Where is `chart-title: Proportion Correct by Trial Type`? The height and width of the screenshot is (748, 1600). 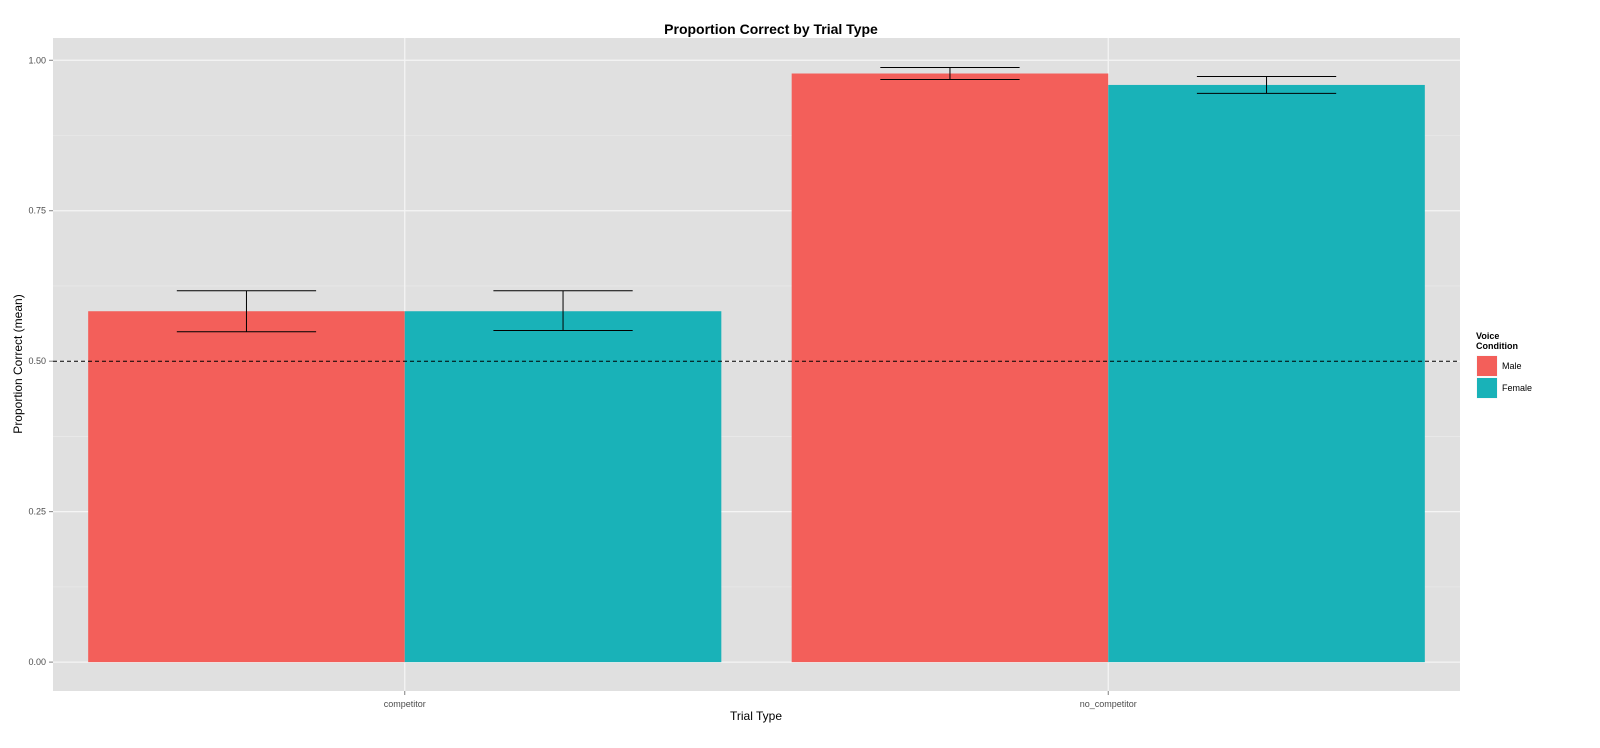
chart-title: Proportion Correct by Trial Type is located at coordinates (771, 29).